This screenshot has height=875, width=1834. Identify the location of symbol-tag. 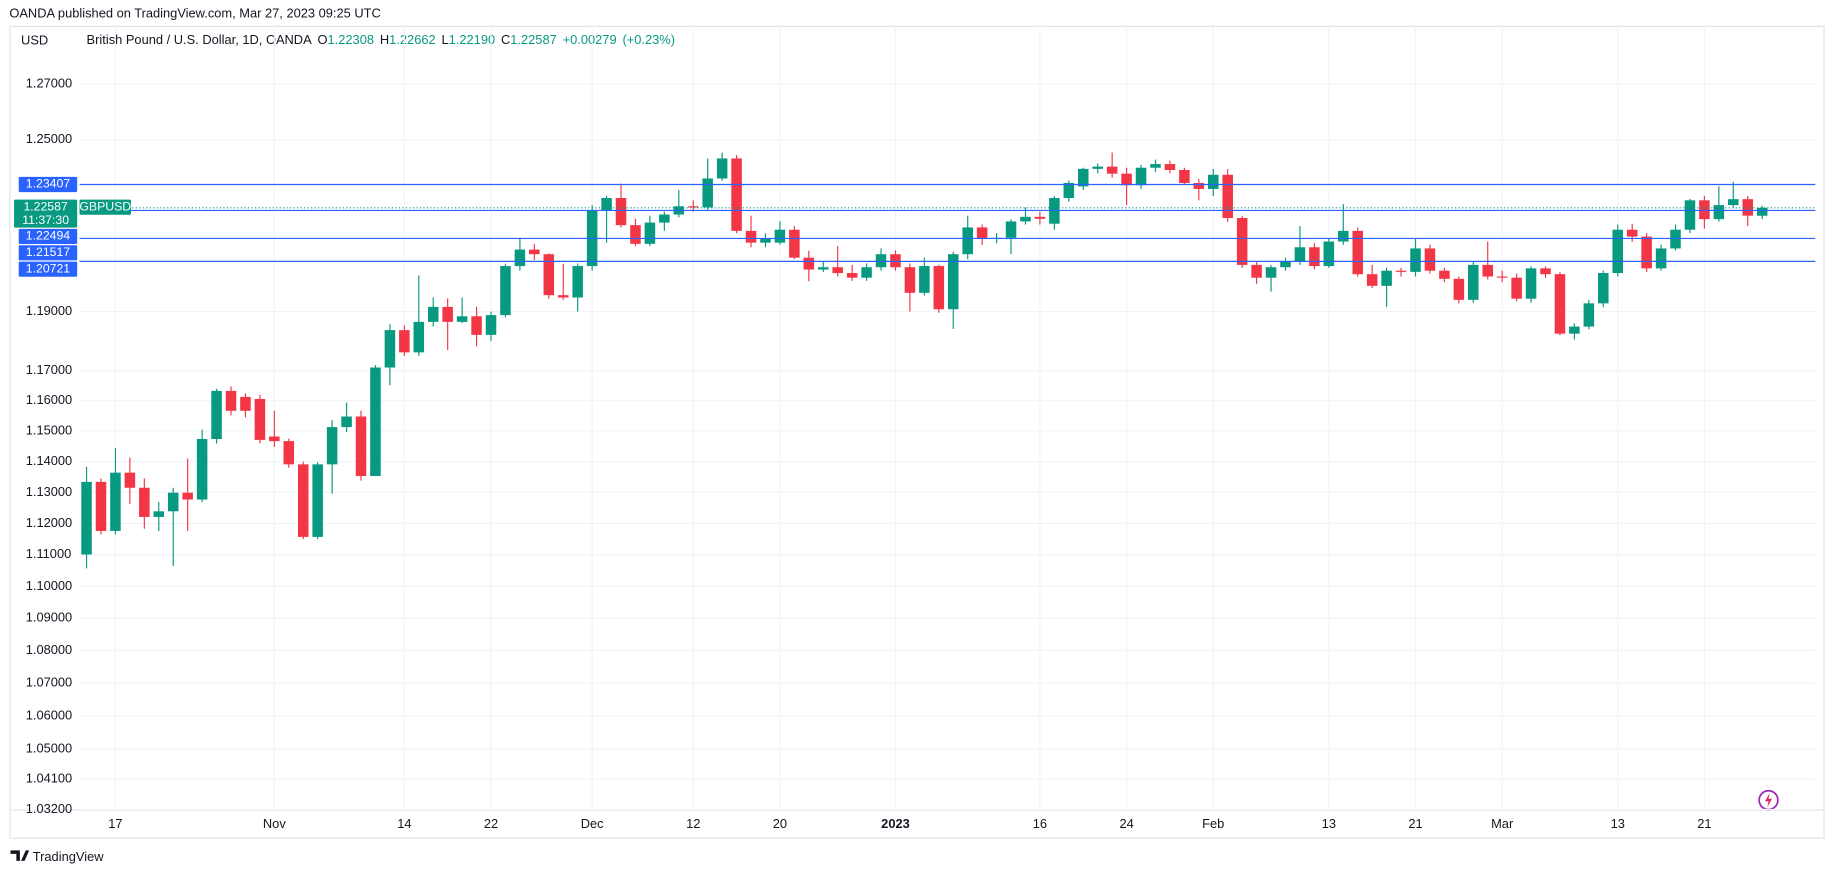
(105, 207).